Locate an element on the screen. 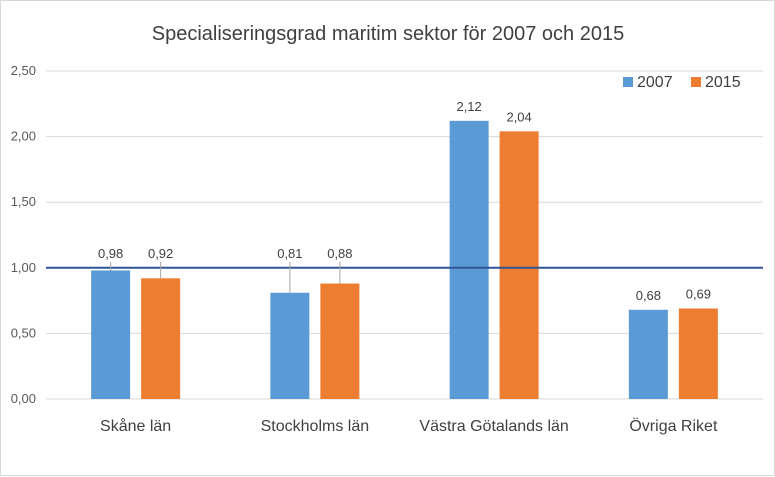 This screenshot has height=477, width=775. y-tick-label: 2,00 is located at coordinates (23, 136).